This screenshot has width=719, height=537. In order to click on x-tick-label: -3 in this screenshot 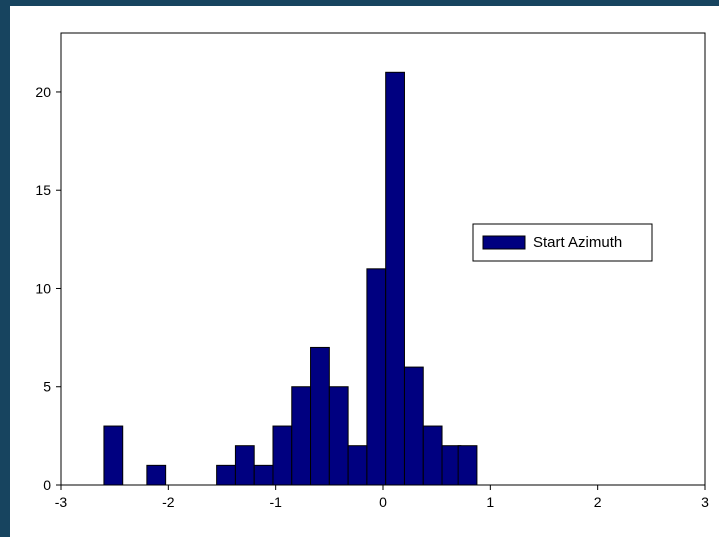, I will do `click(61, 502)`.